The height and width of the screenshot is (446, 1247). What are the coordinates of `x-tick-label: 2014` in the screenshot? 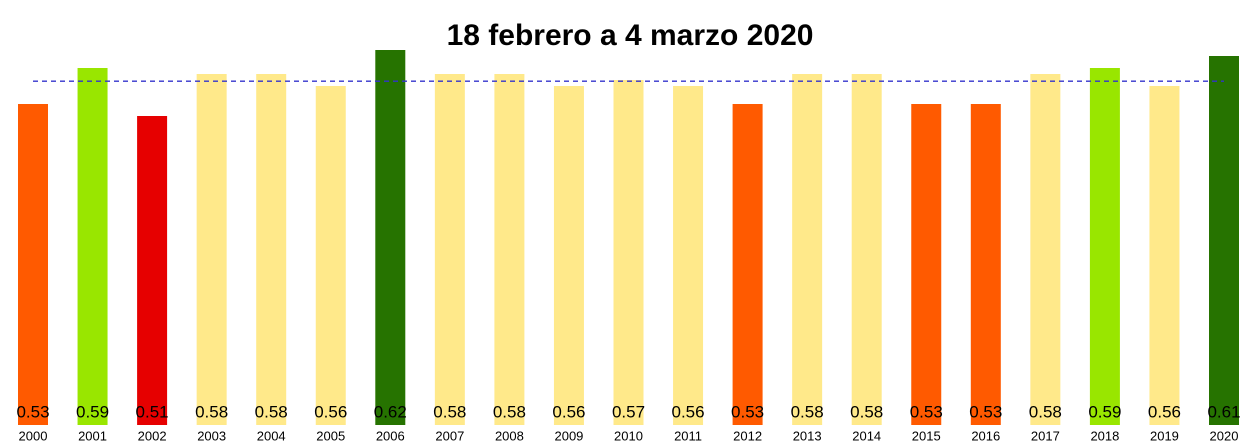 It's located at (866, 435).